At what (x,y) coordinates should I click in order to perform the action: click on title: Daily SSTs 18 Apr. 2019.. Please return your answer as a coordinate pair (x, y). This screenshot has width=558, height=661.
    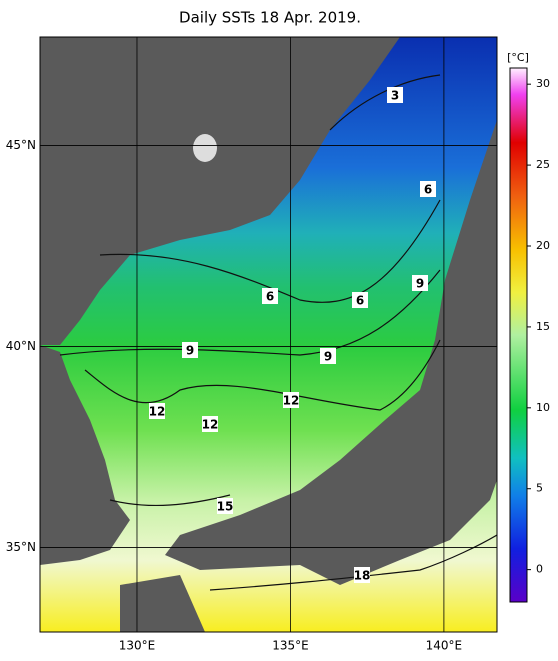
    Looking at the image, I should click on (270, 18).